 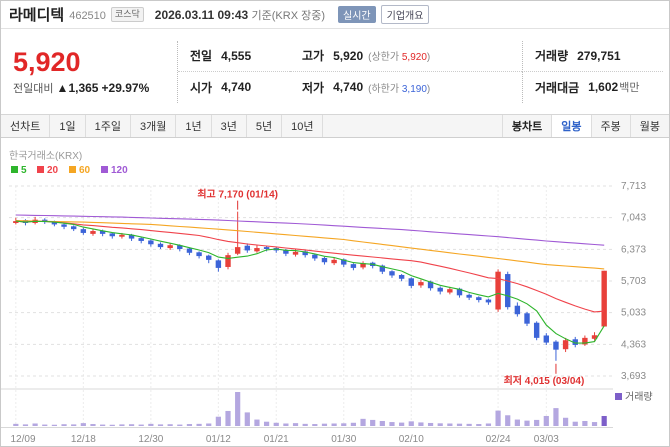 What do you see at coordinates (348, 55) in the screenshot?
I see `high-value: 5,920` at bounding box center [348, 55].